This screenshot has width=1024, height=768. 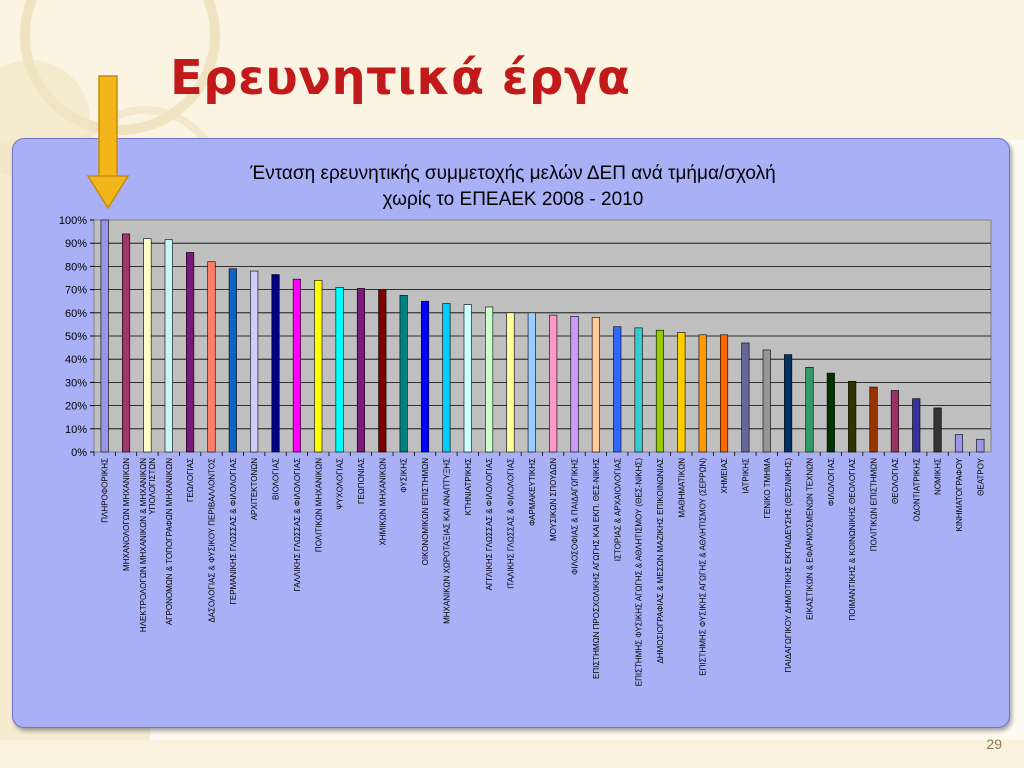 What do you see at coordinates (254, 489) in the screenshot?
I see `x-tick-label: ΑΡΧΙΤΕΚΤΟΝΩΝ` at bounding box center [254, 489].